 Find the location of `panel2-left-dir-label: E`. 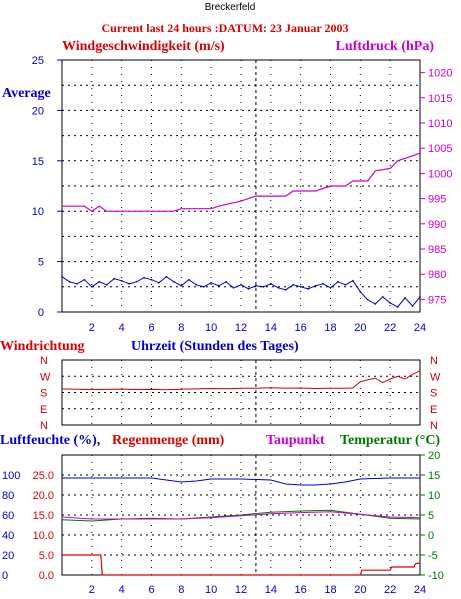

panel2-left-dir-label: E is located at coordinates (43, 410).